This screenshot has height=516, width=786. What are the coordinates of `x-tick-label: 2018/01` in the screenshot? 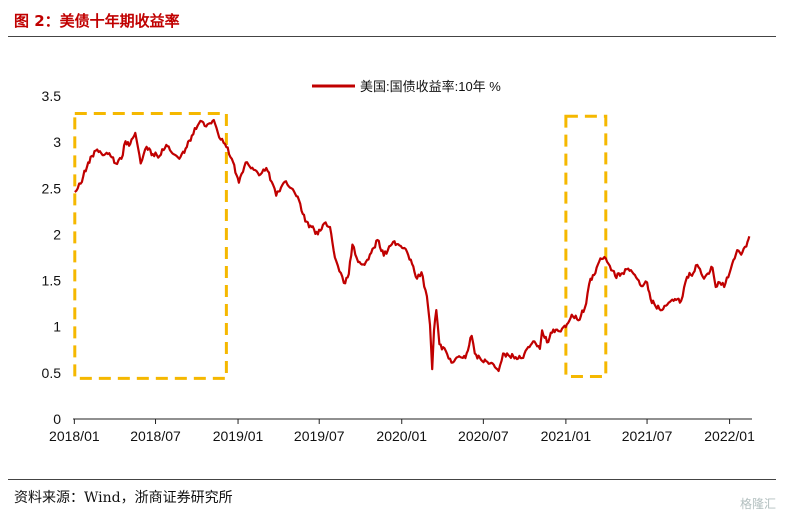 It's located at (74, 436).